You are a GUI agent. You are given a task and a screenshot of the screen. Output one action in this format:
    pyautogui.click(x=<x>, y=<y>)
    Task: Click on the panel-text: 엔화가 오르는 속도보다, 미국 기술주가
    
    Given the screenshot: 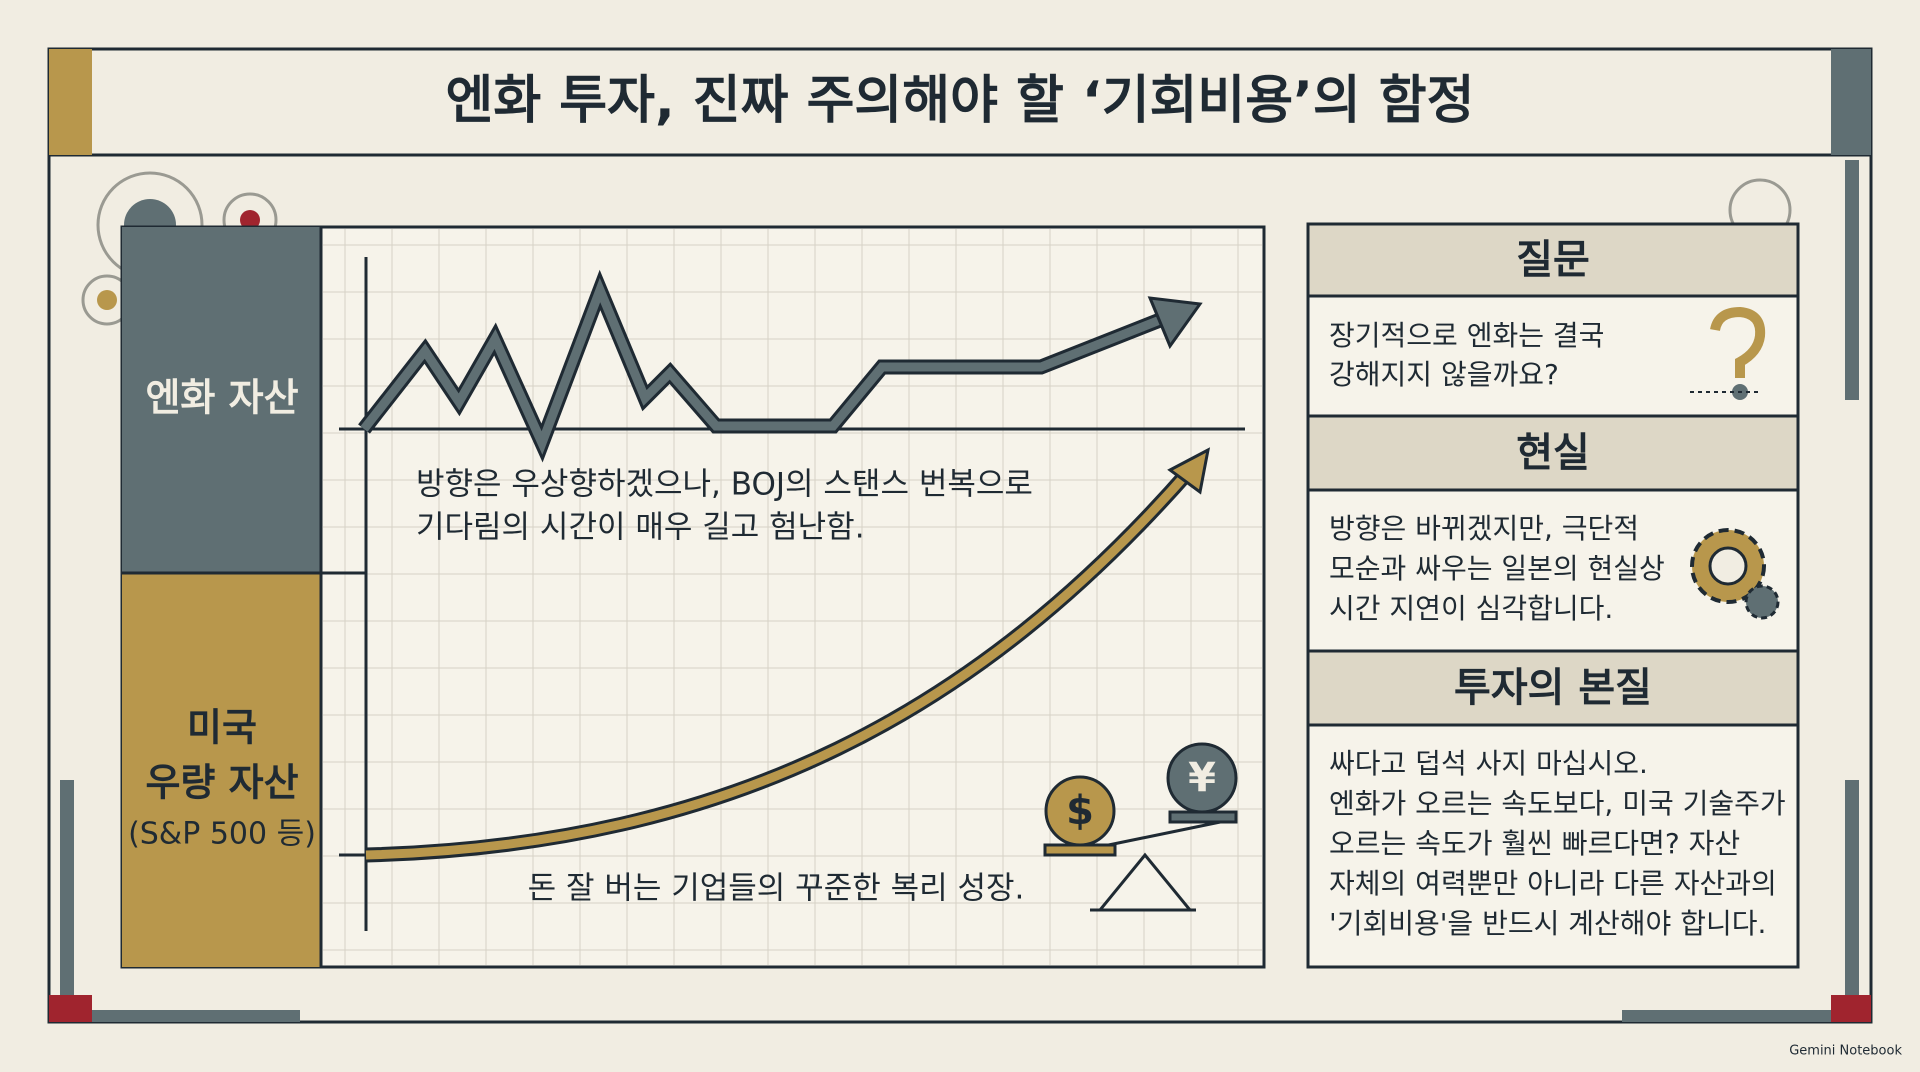 What is the action you would take?
    pyautogui.click(x=1557, y=803)
    